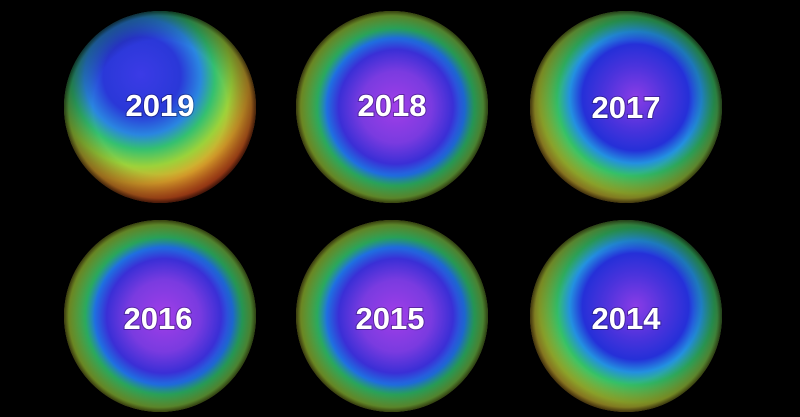 The image size is (800, 417). I want to click on globe: 2015, so click(392, 316).